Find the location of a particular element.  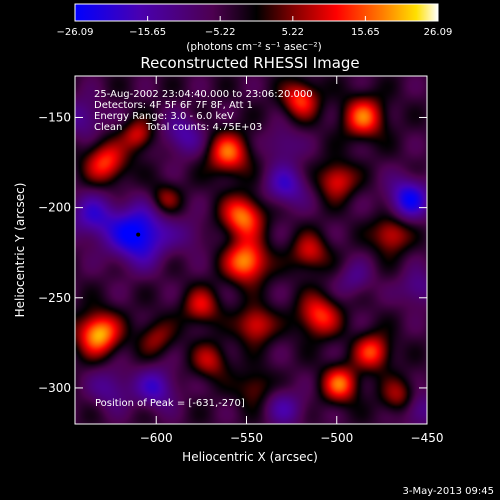

colorbar-tick-label: 26.09 is located at coordinates (438, 32).